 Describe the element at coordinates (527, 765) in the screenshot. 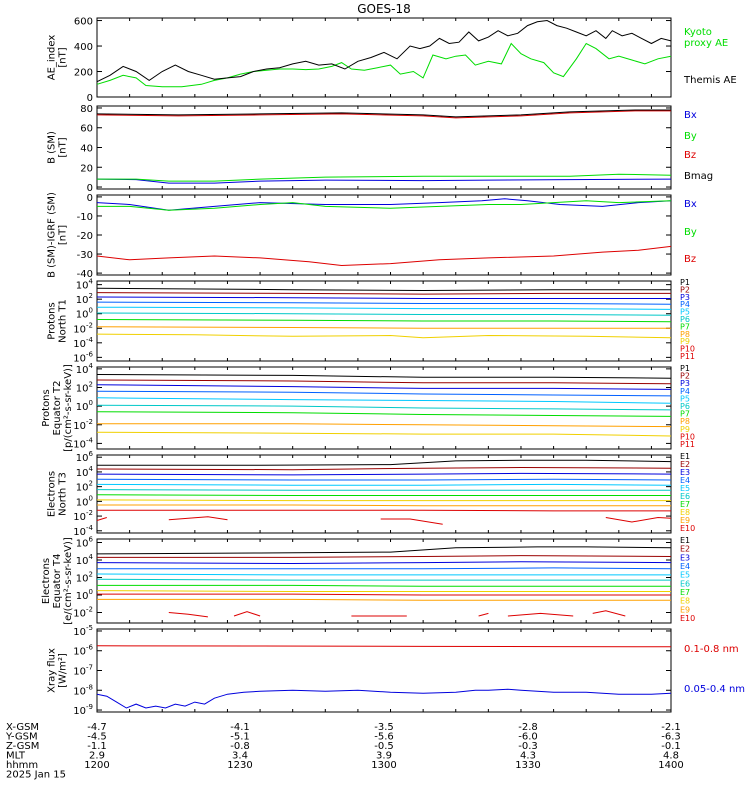

I see `footer-value: 1330` at that location.